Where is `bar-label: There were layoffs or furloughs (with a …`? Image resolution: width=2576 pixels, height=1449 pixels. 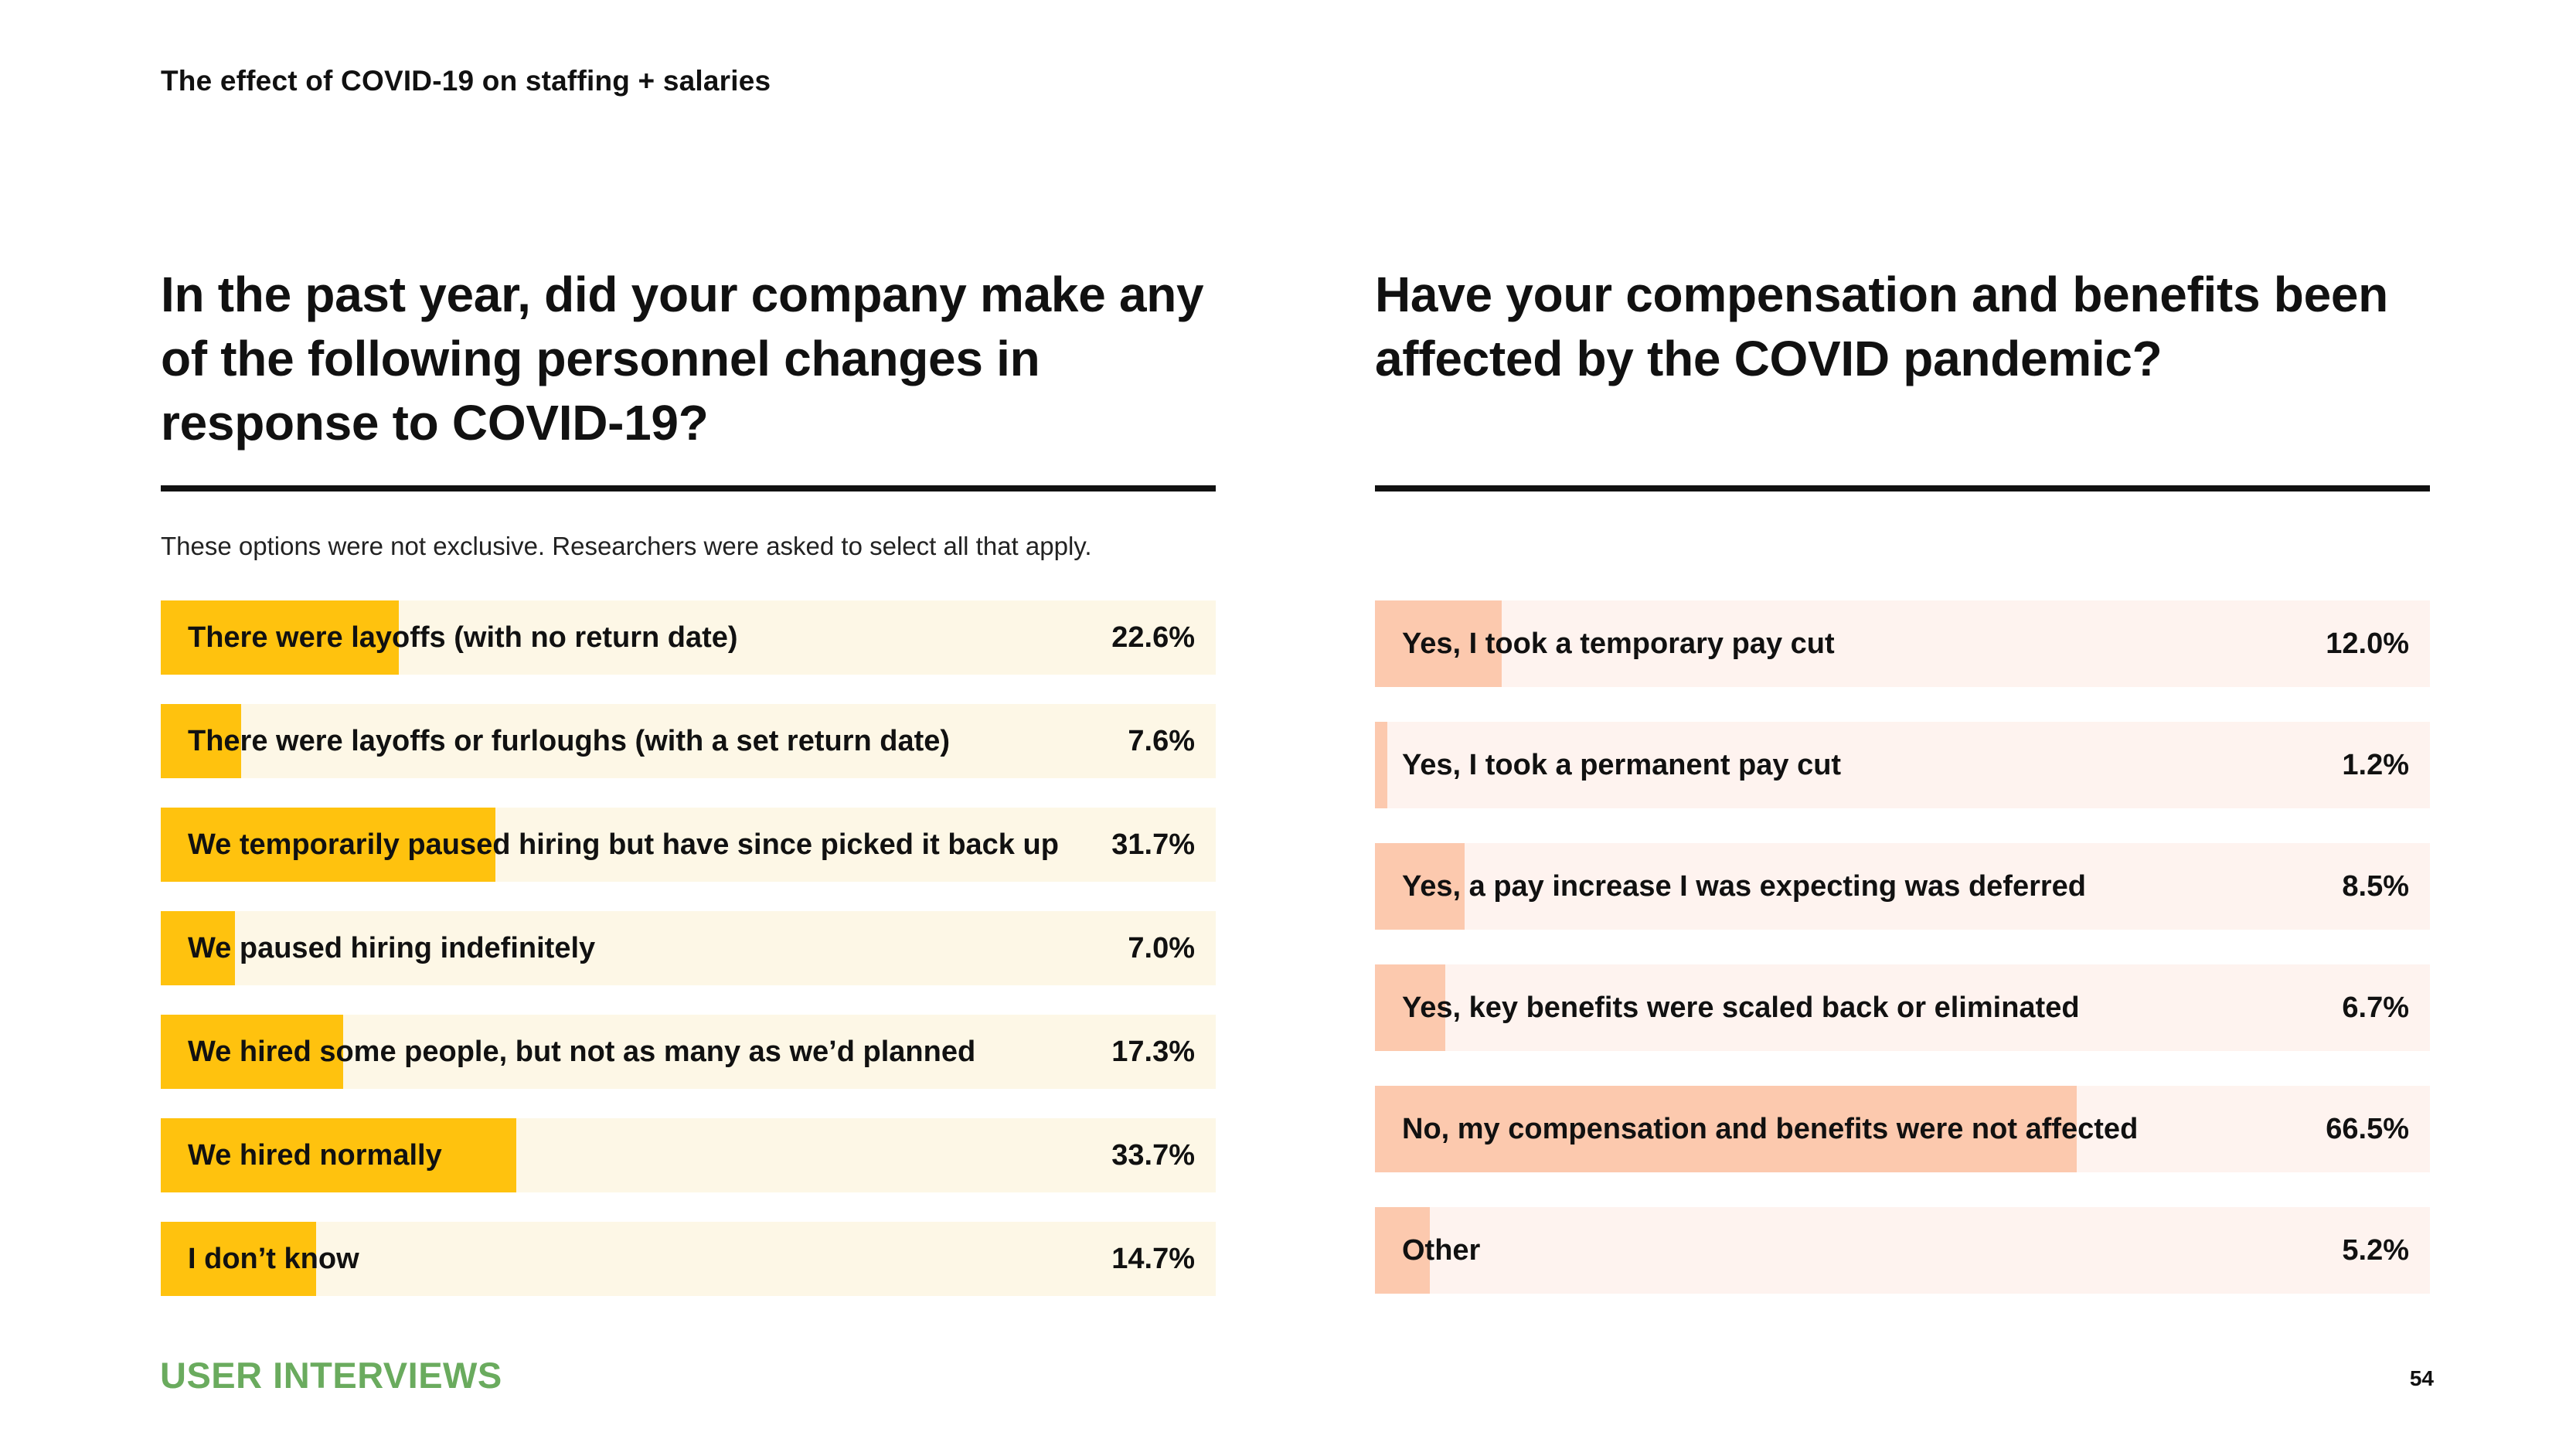 bar-label: There were layoffs or furloughs (with a … is located at coordinates (569, 741).